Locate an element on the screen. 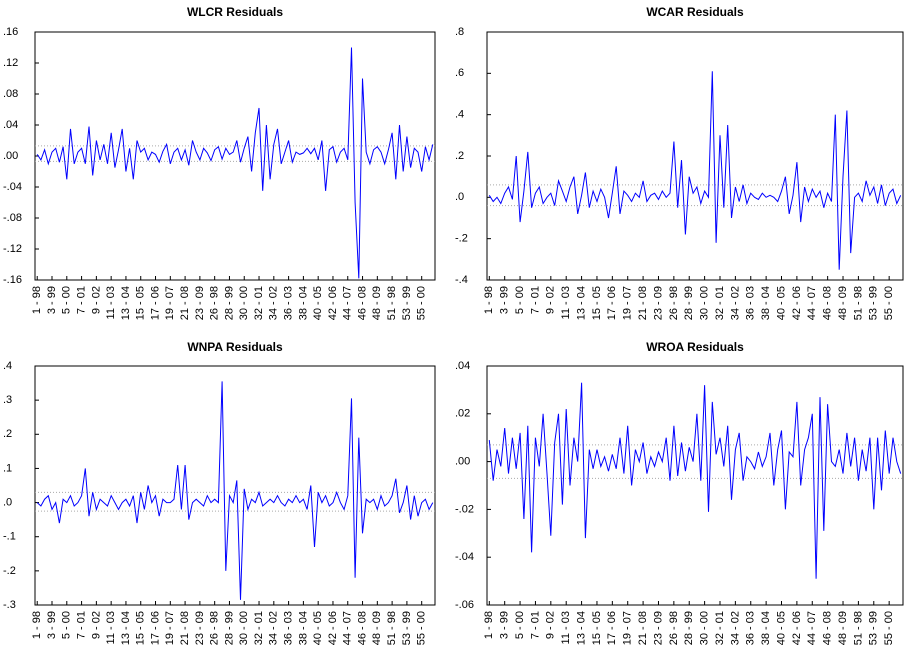  y-tick-label: -.12 is located at coordinates (12, 249).